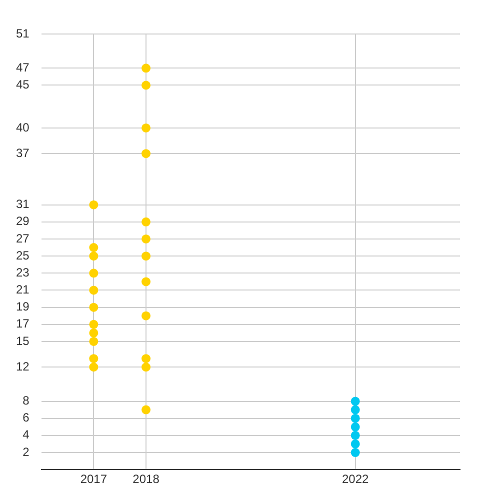 The width and height of the screenshot is (500, 500). Describe the element at coordinates (23, 127) in the screenshot. I see `y-tick-label: 40` at that location.